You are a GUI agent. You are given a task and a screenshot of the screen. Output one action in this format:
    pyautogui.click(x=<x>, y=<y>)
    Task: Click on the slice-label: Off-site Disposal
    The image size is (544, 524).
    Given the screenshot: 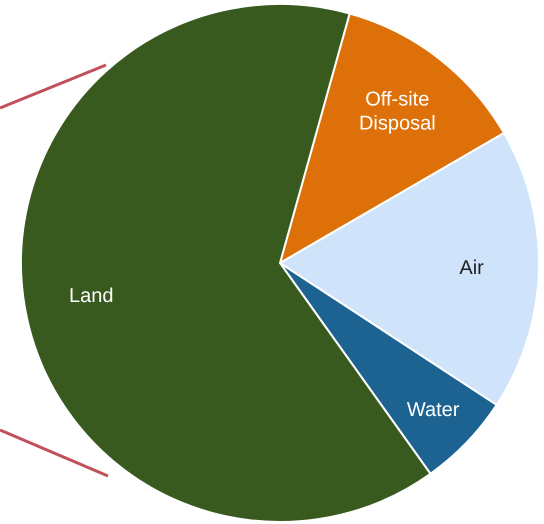 What is the action you would take?
    pyautogui.click(x=397, y=111)
    